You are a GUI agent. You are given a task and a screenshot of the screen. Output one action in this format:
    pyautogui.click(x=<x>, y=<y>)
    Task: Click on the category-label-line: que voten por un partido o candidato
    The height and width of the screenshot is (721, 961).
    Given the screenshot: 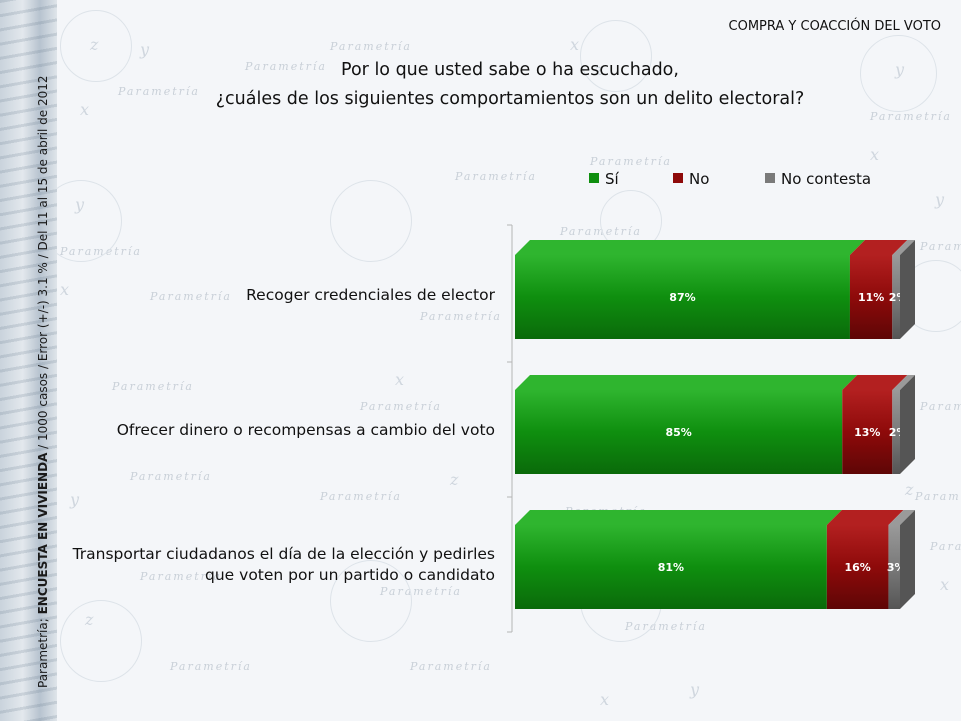 What is the action you would take?
    pyautogui.click(x=350, y=575)
    